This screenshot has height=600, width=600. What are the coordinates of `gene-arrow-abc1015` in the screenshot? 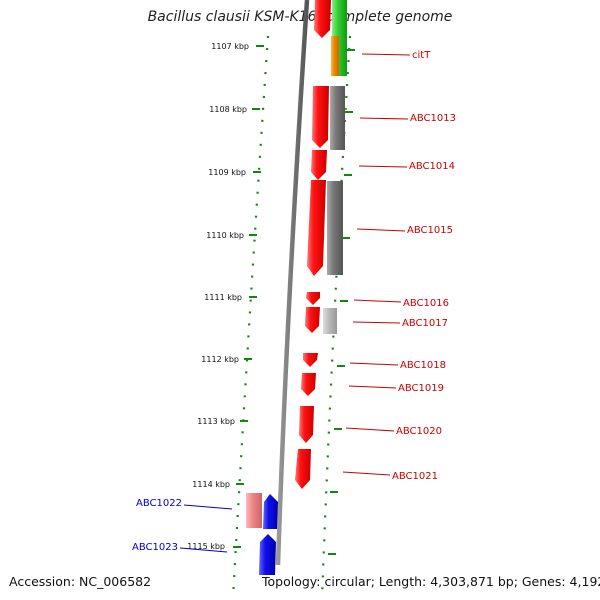 It's located at (316, 228).